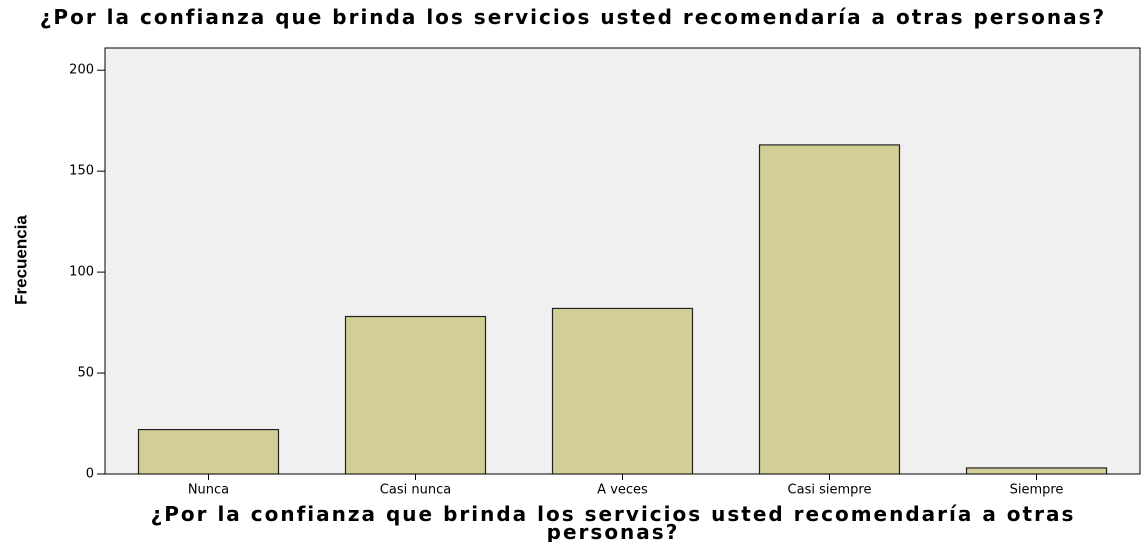 Image resolution: width=1146 pixels, height=542 pixels. What do you see at coordinates (90, 474) in the screenshot?
I see `y-tick-label: 0` at bounding box center [90, 474].